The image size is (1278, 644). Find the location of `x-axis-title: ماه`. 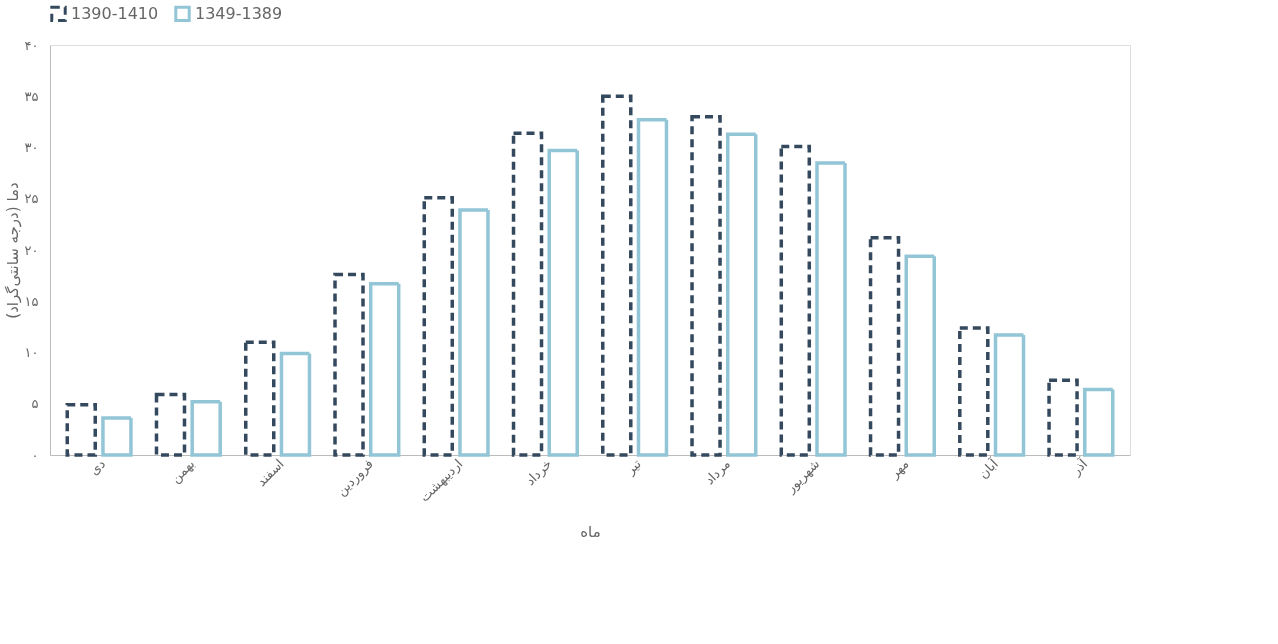

x-axis-title: ماه is located at coordinates (590, 531).